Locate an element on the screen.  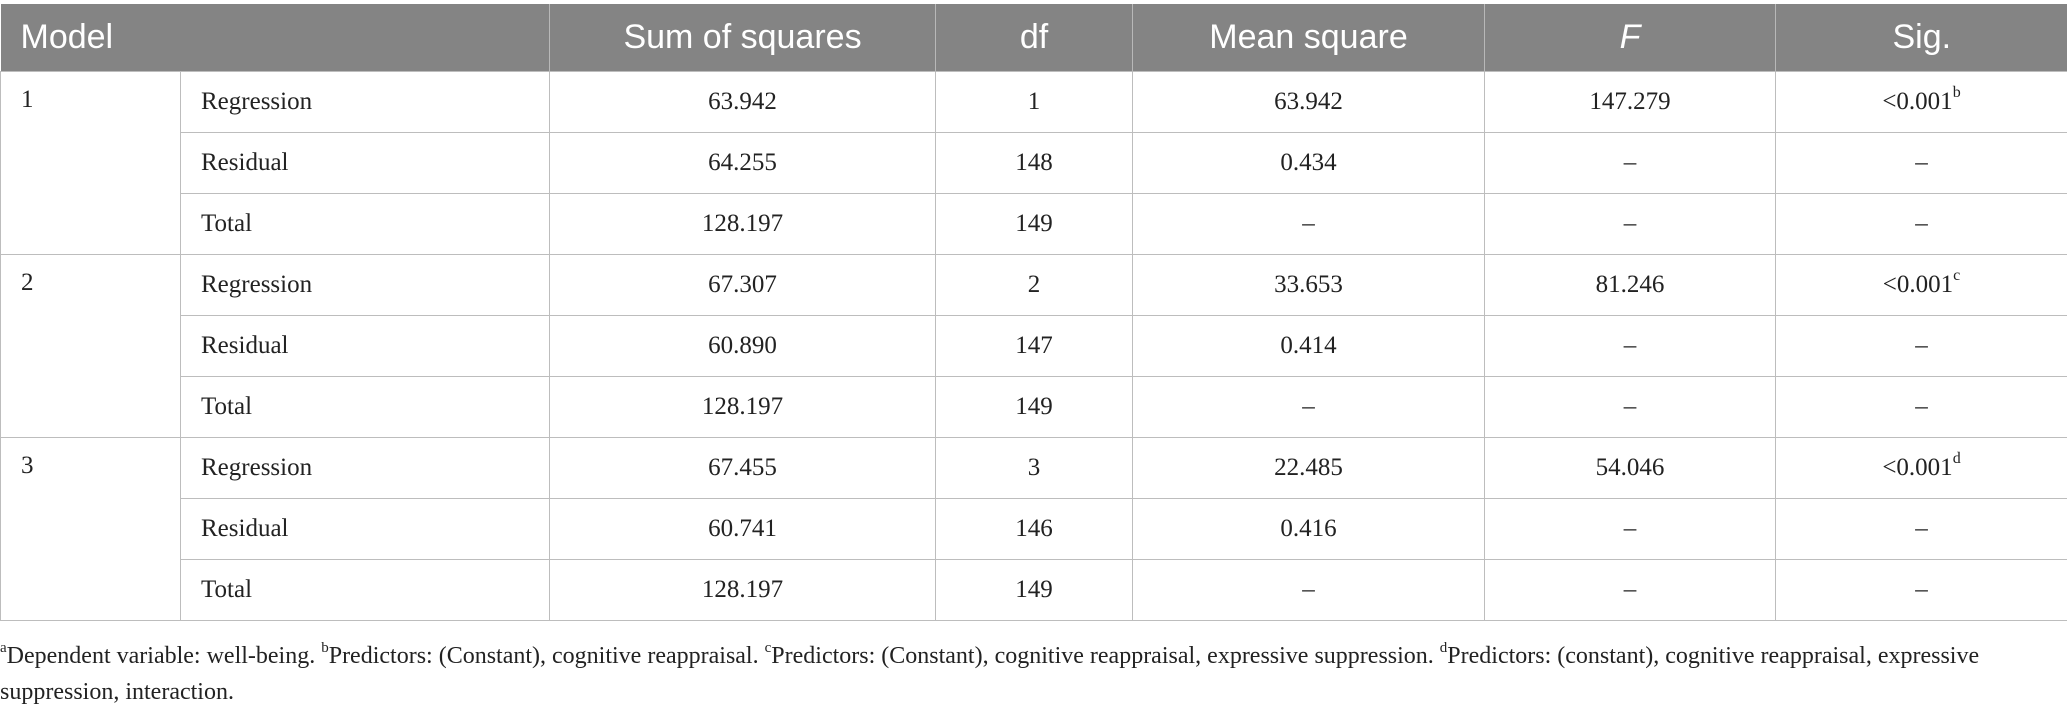
model-label: 1 is located at coordinates (90, 163).